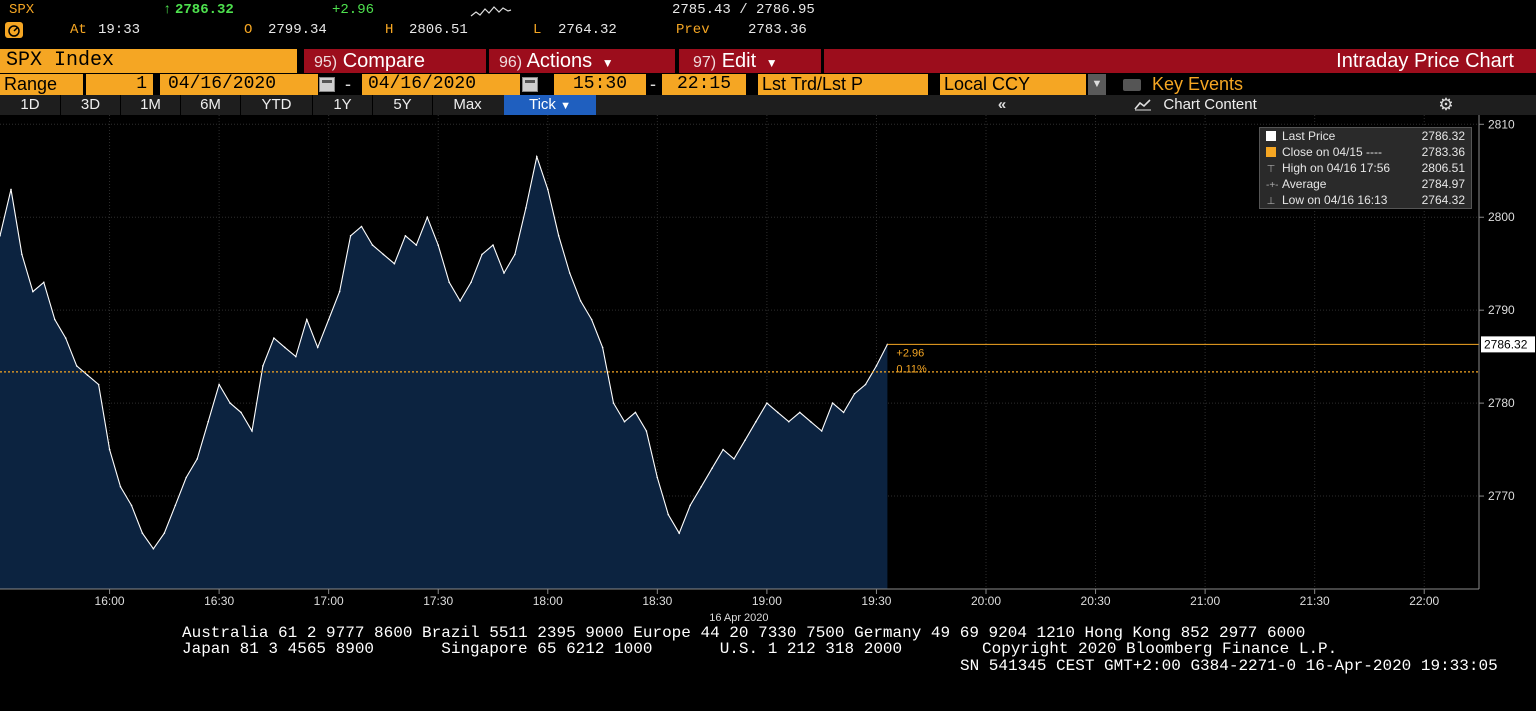 This screenshot has width=1536, height=711. What do you see at coordinates (777, 30) in the screenshot?
I see `prev-value: 2783.36` at bounding box center [777, 30].